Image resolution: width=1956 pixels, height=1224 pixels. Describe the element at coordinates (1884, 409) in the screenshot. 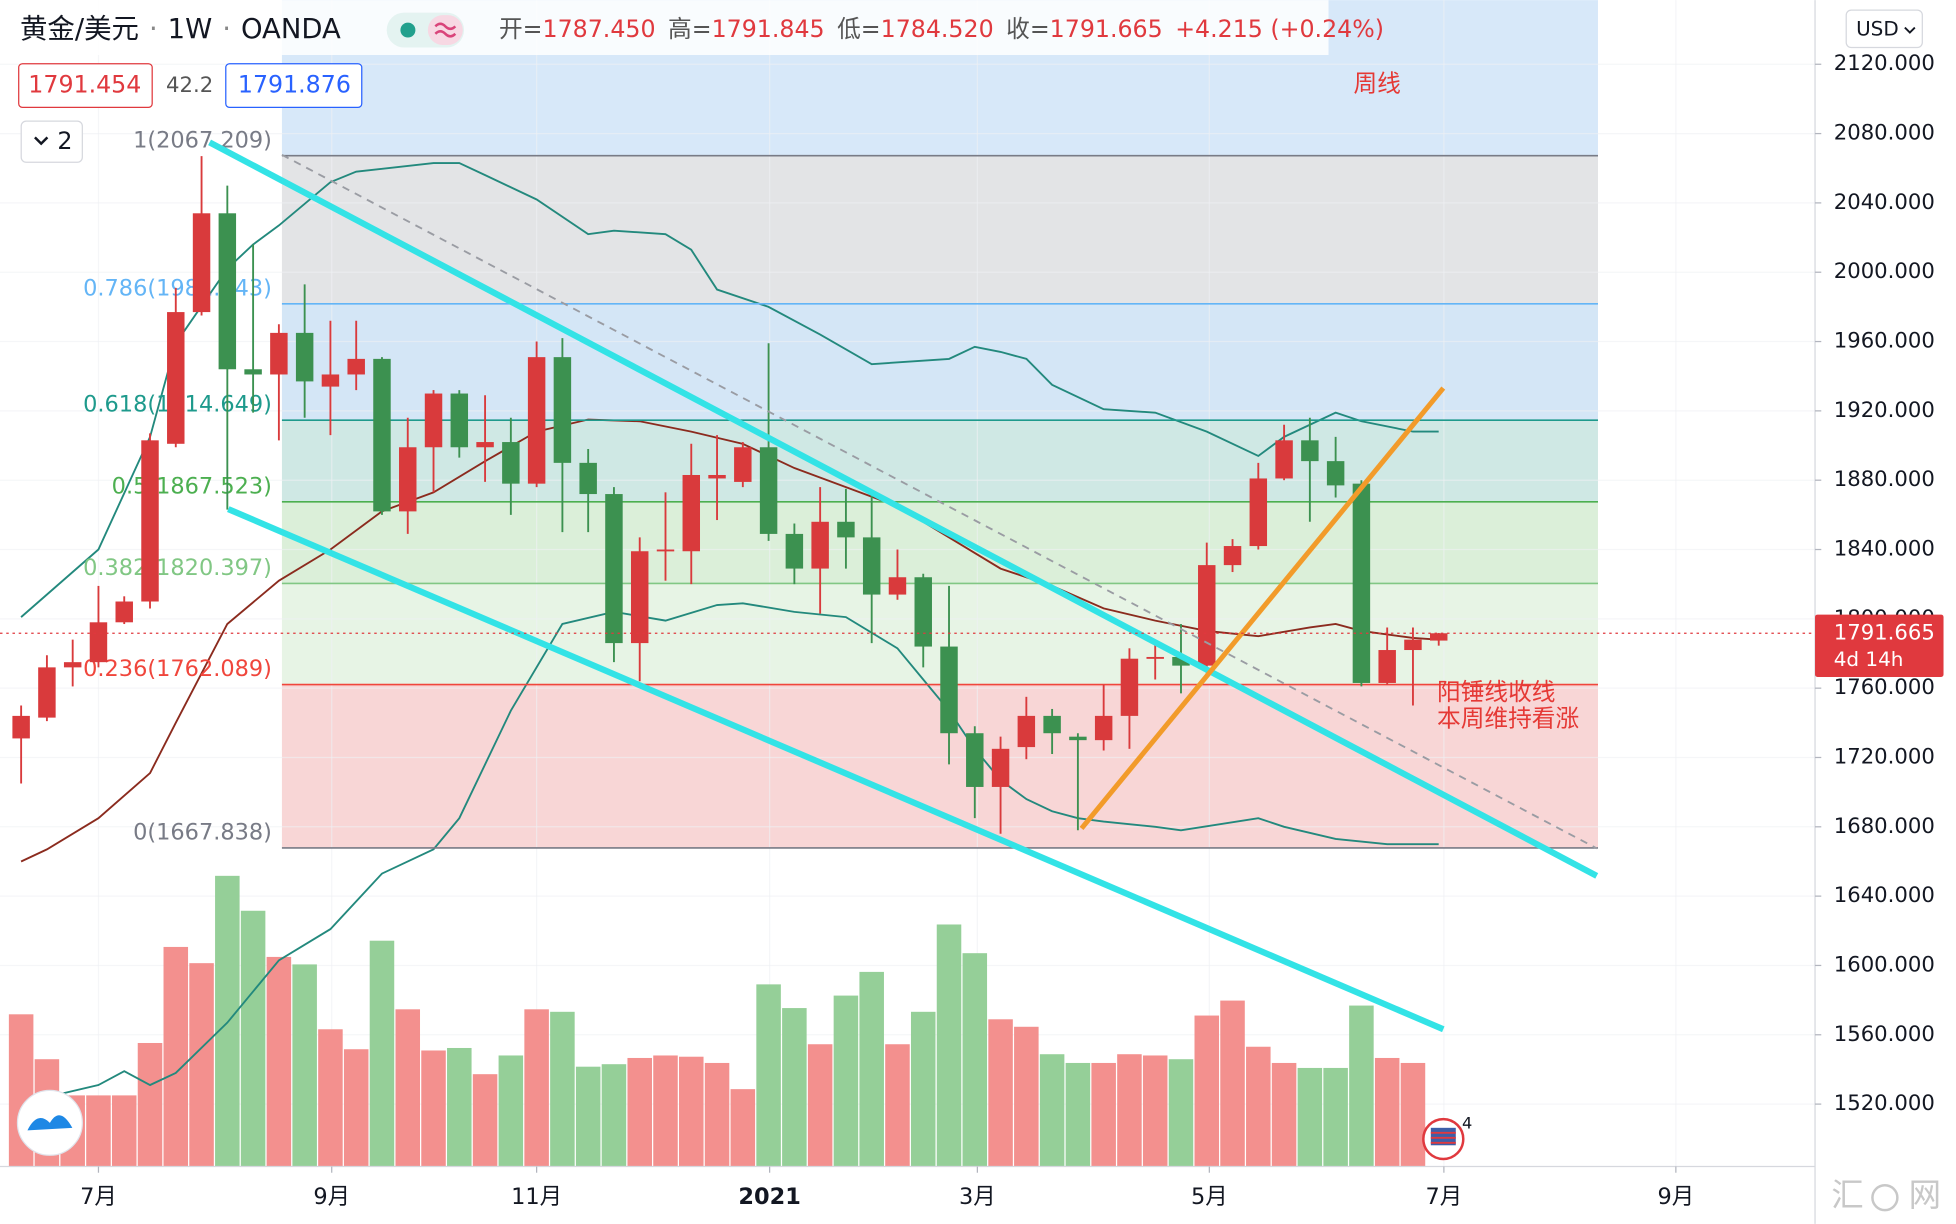

I see `y-tick-label: 1920.000` at that location.